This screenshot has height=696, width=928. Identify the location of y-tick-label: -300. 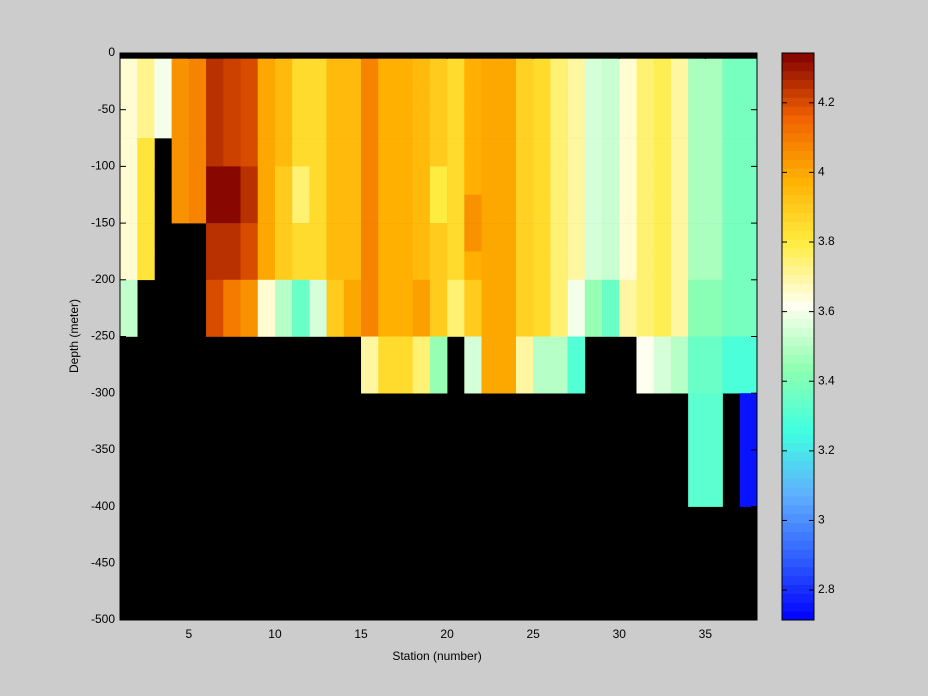
(103, 392).